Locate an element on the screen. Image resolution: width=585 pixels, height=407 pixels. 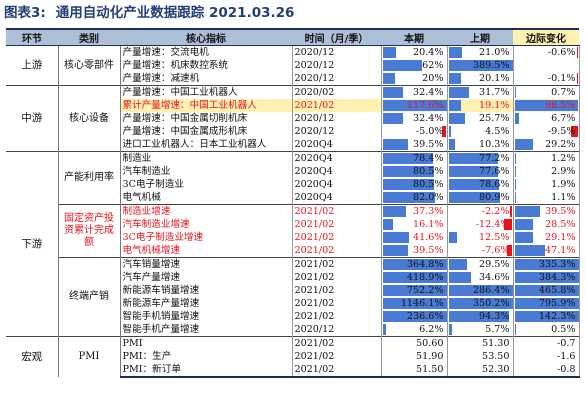
table-row: 汽车制造业 2020Q4 80.5% 77.6% 2.9% is located at coordinates (293, 171).